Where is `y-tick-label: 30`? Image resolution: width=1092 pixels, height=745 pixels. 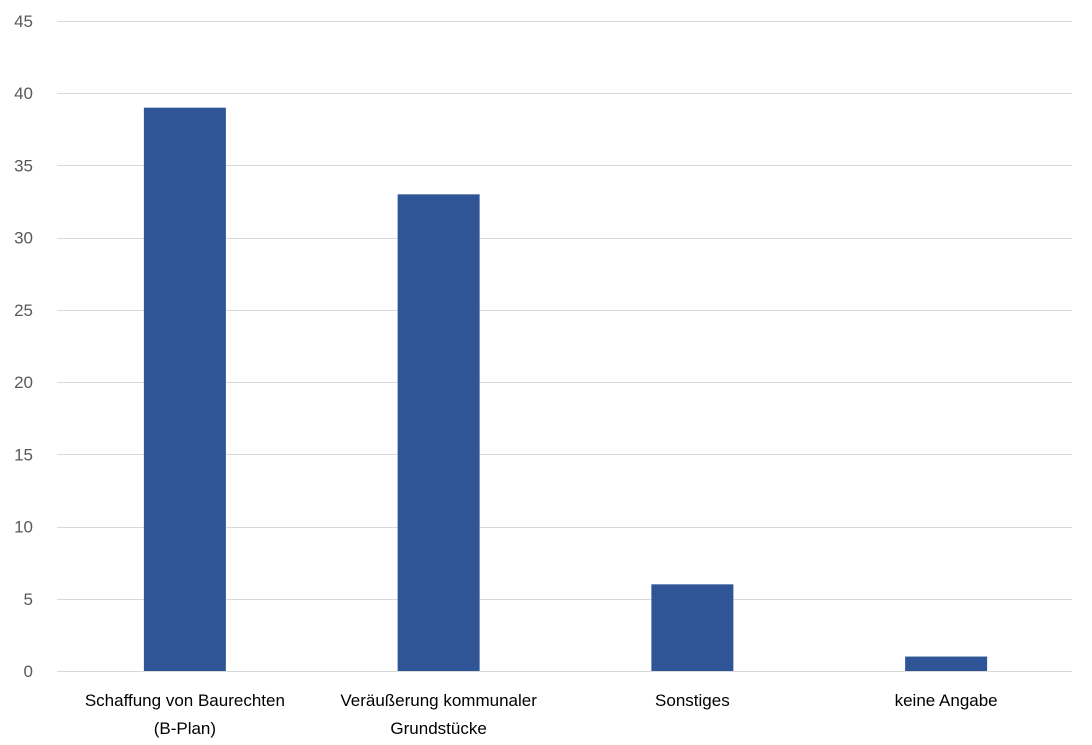
y-tick-label: 30 is located at coordinates (23, 238).